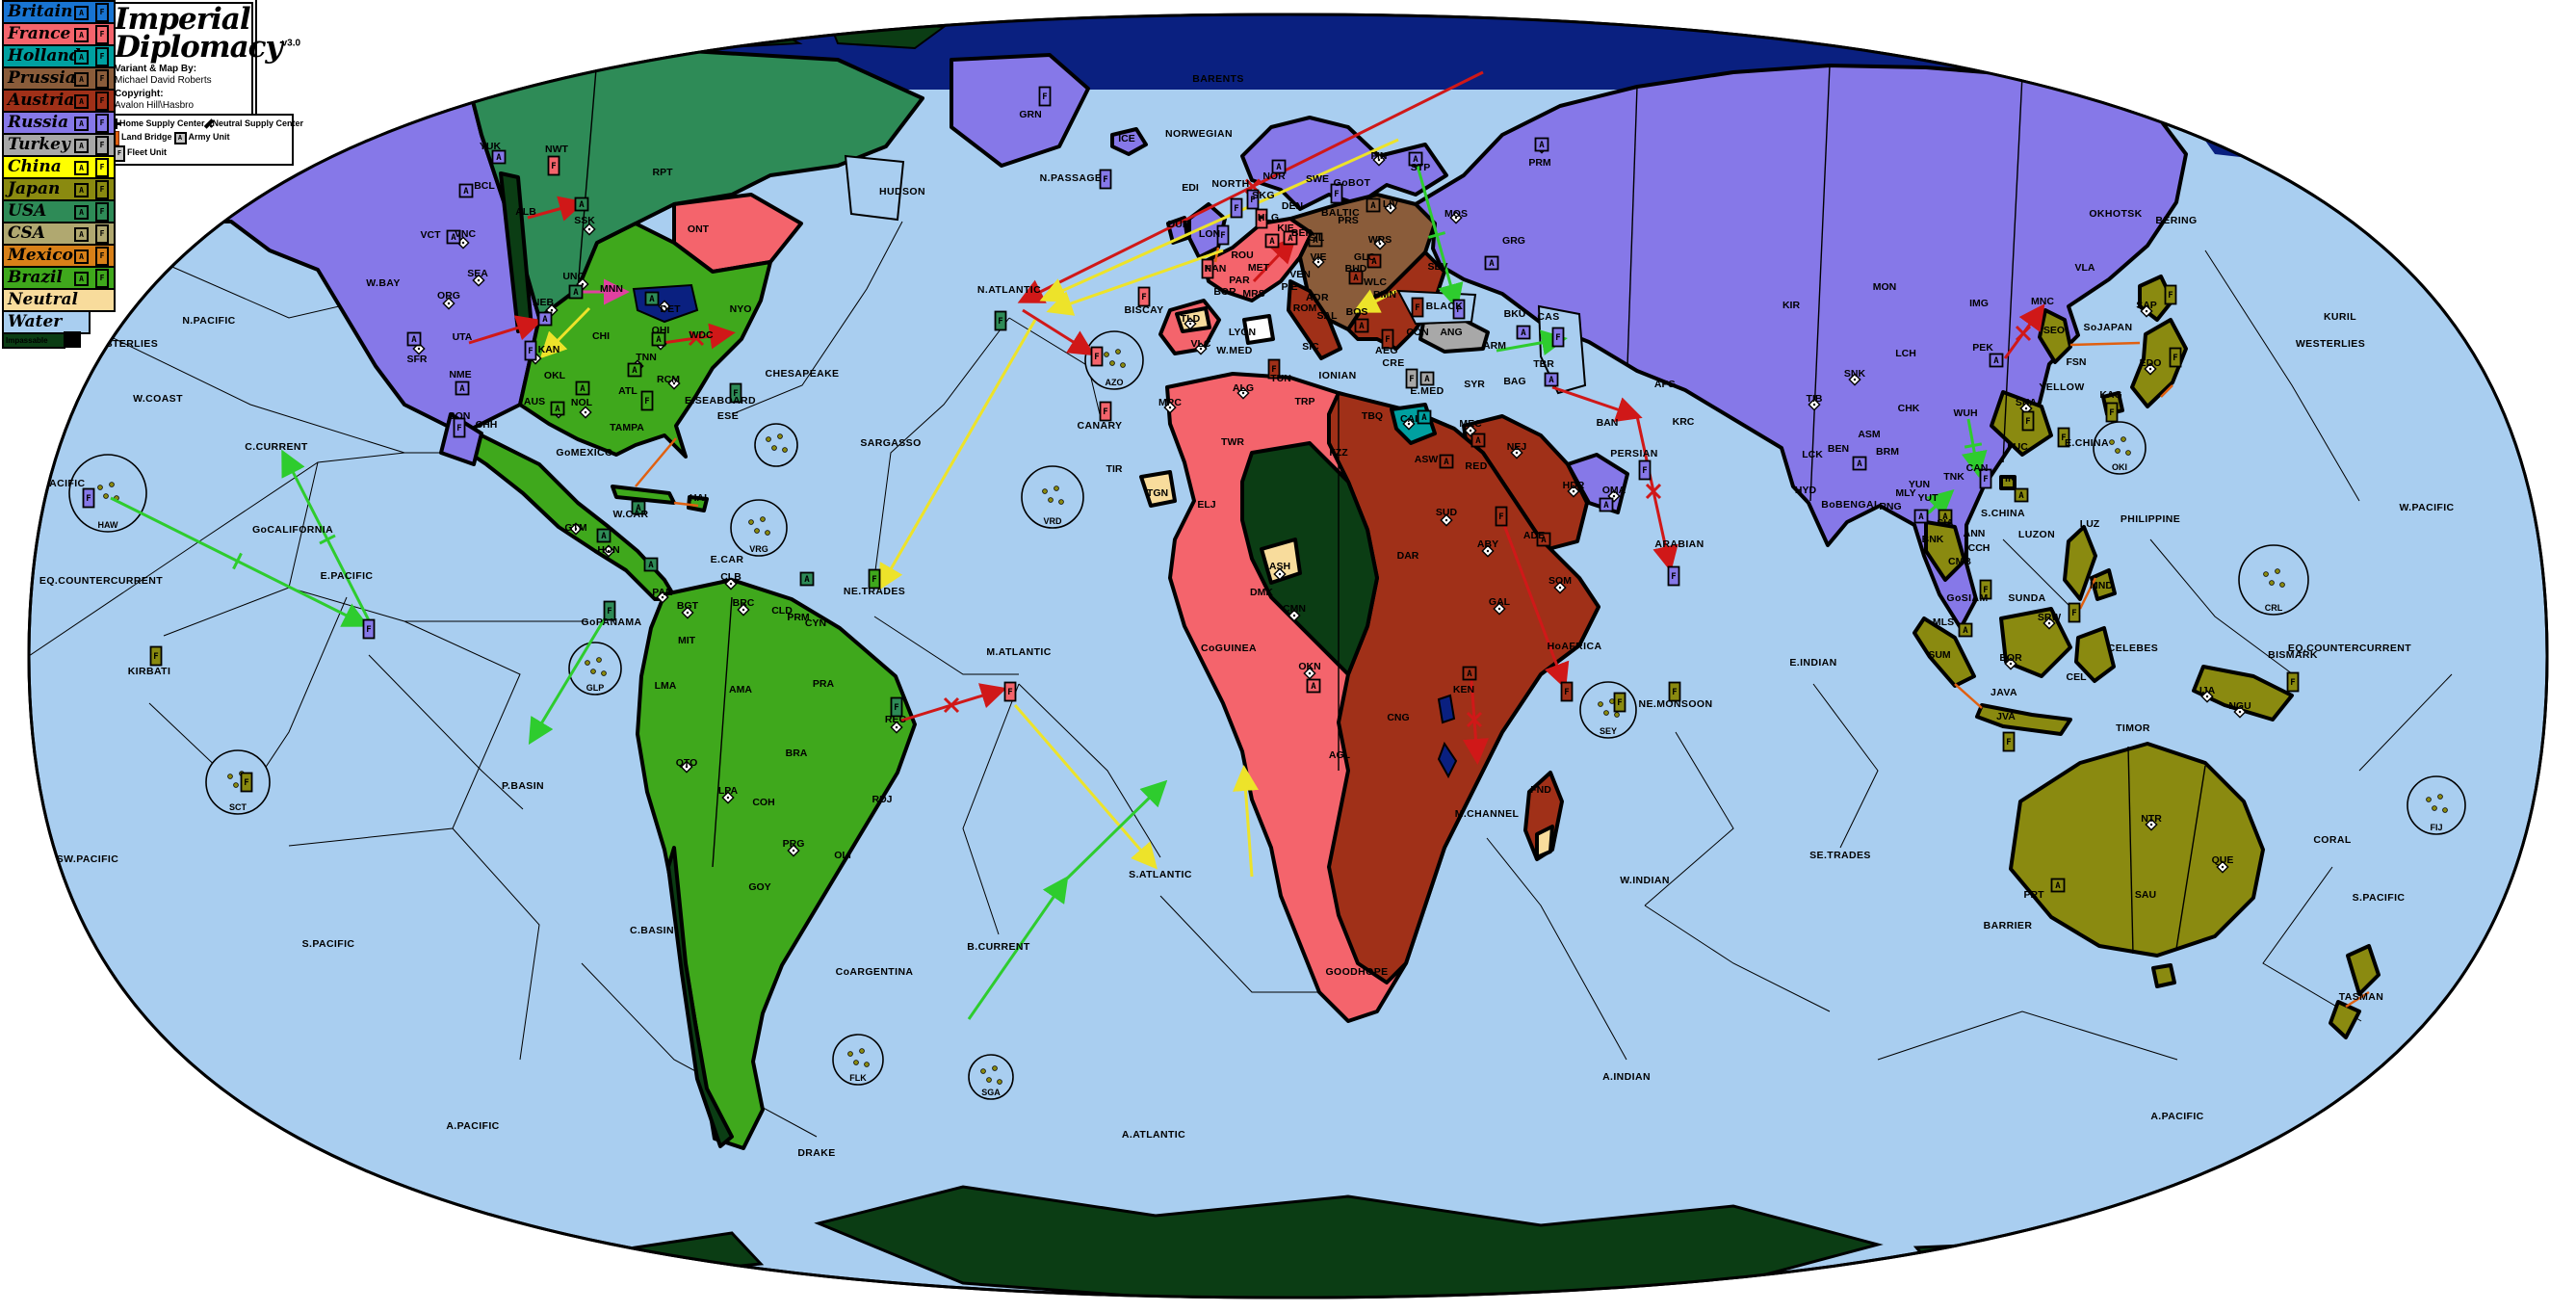 The height and width of the screenshot is (1312, 2576). I want to click on island-circle: VRG, so click(759, 528).